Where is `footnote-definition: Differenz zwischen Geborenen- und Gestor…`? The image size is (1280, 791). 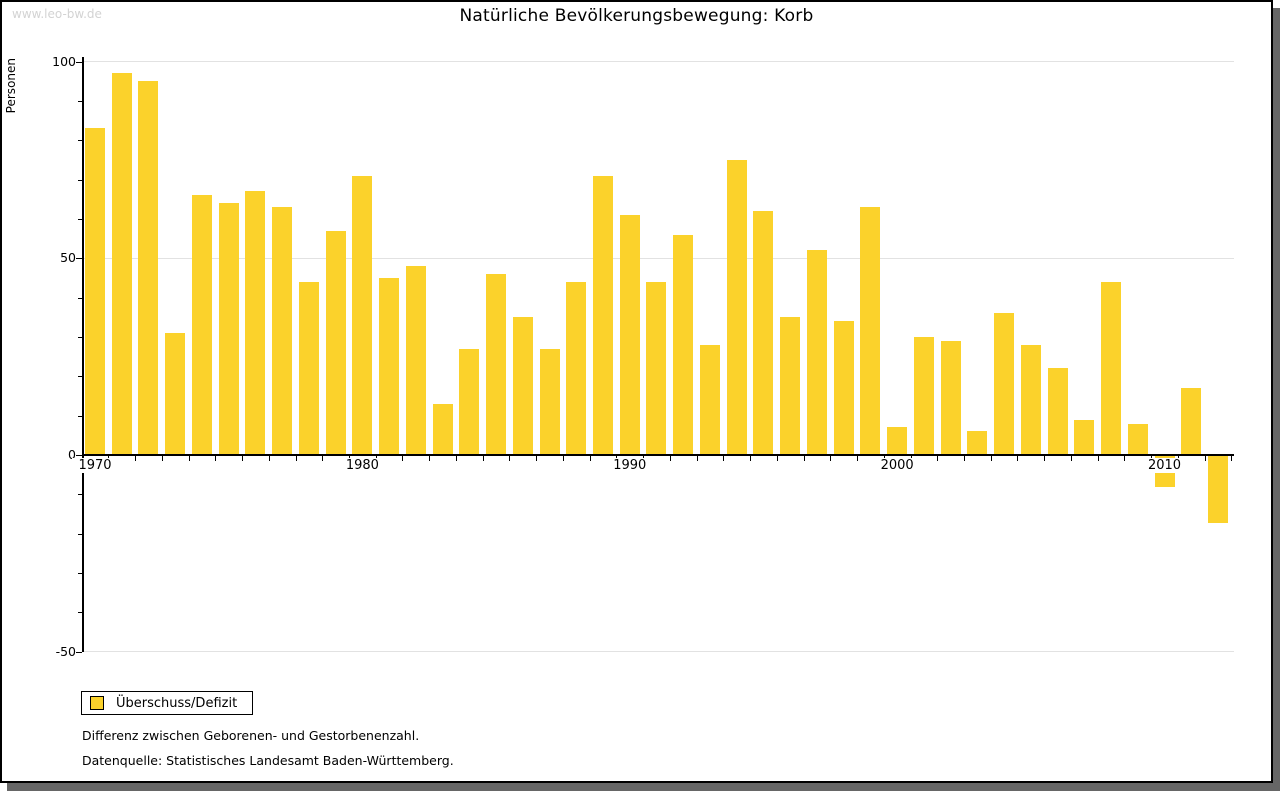
footnote-definition: Differenz zwischen Geborenen- und Gestor… is located at coordinates (251, 735).